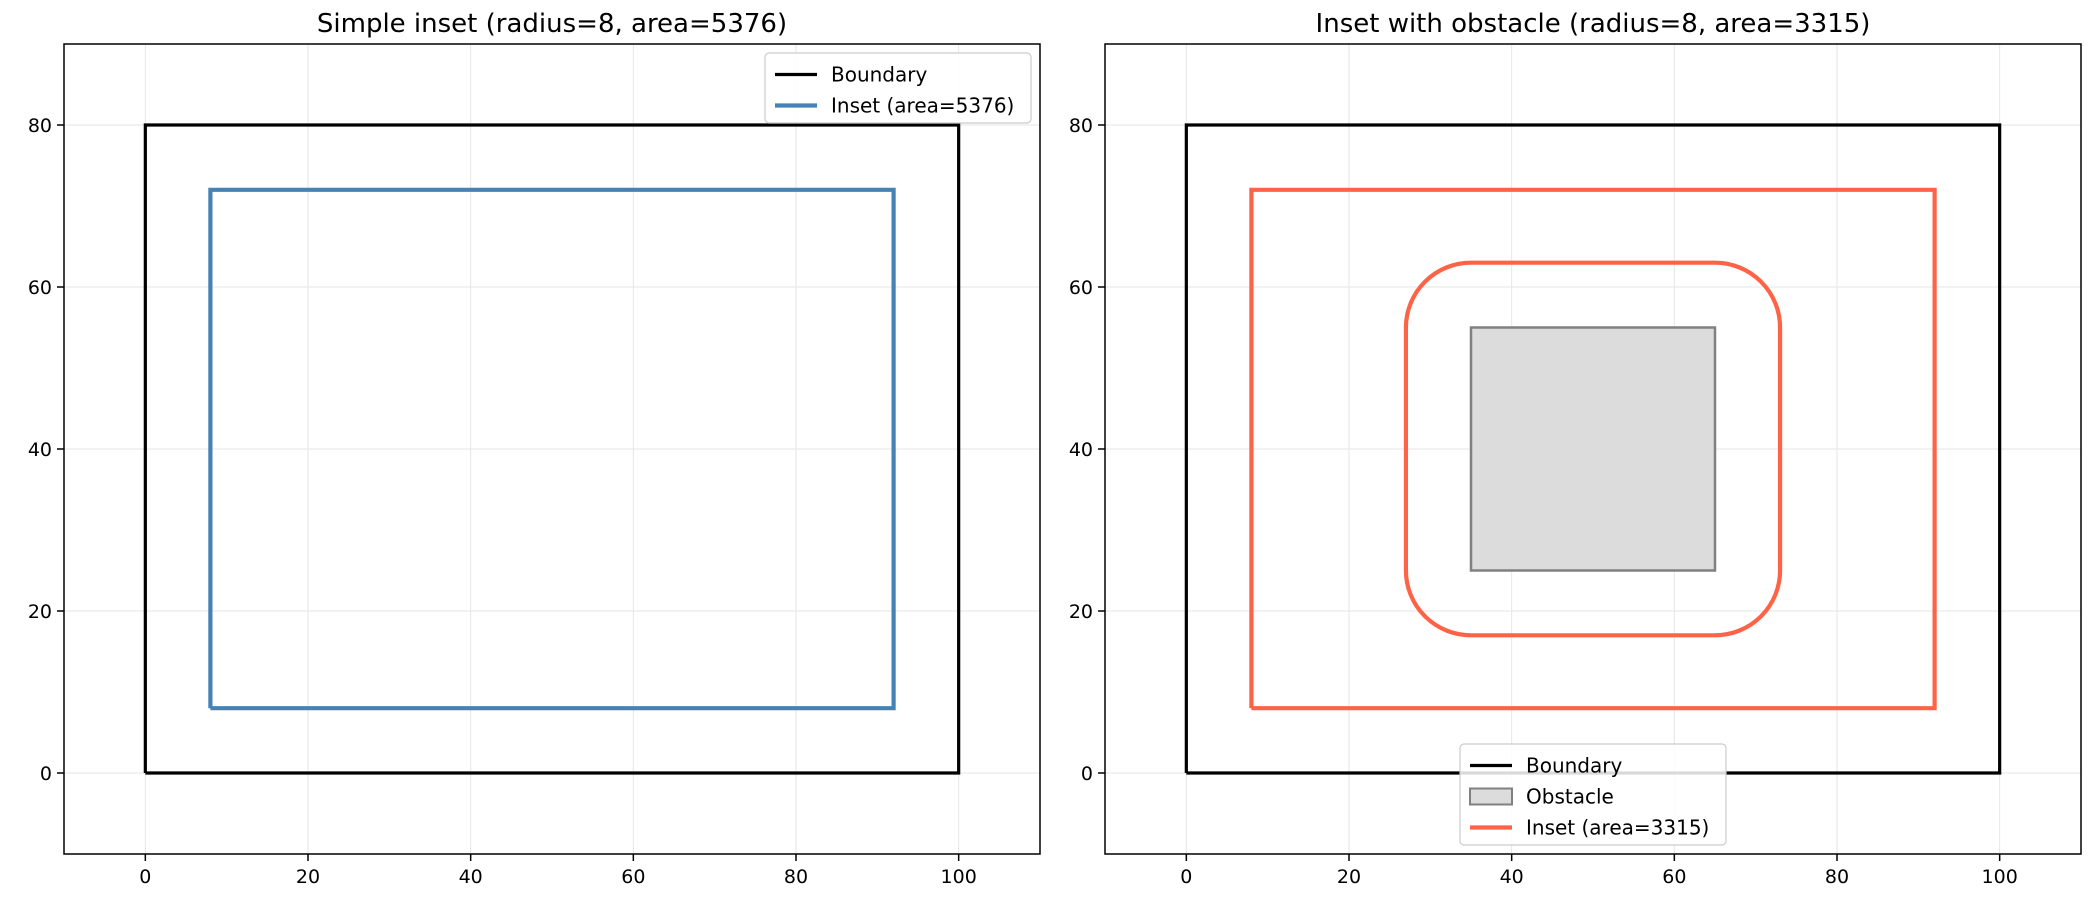 Image resolution: width=2100 pixels, height=900 pixels. I want to click on legend-swatch, so click(1491, 796).